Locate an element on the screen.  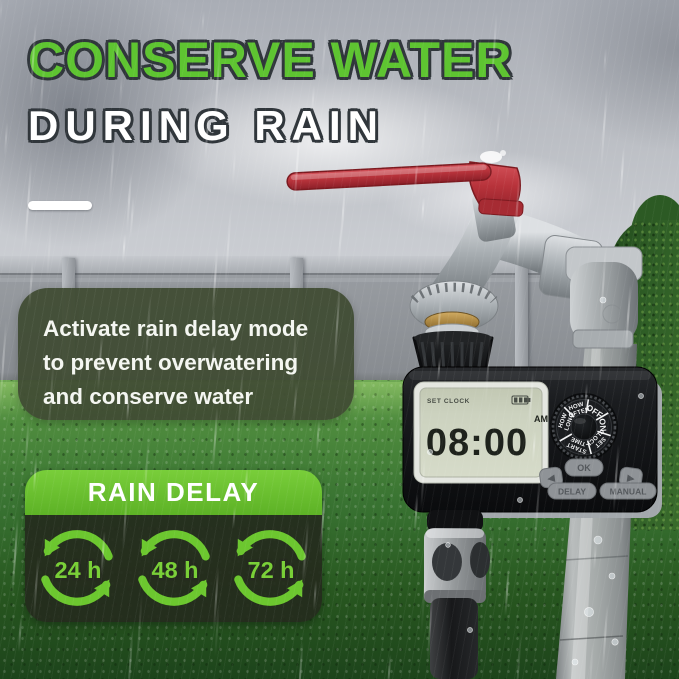
info-line: Activate rain delay mode is located at coordinates (176, 328).